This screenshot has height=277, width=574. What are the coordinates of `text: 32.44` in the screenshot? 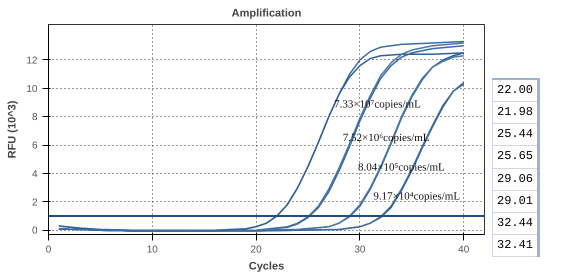 It's located at (515, 223).